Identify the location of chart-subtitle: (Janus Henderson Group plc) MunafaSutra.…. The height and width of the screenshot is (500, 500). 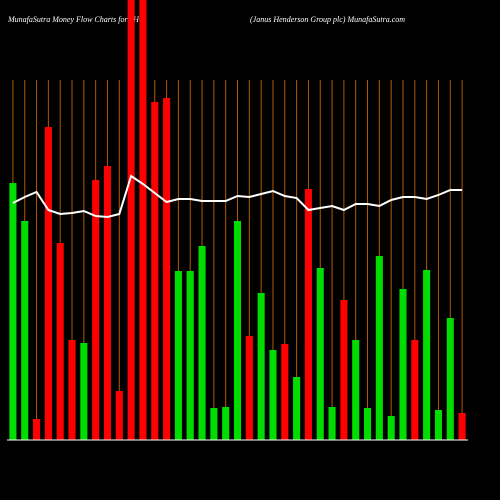
(327, 19).